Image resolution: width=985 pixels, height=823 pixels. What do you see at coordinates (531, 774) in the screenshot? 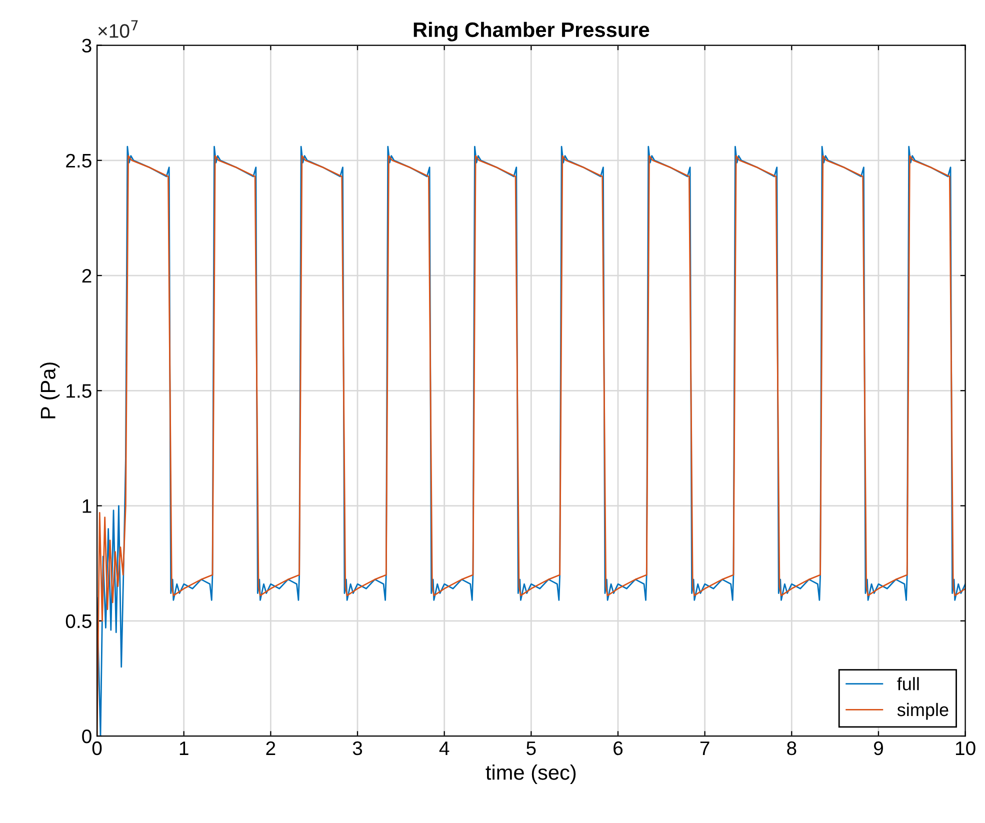
I see `x-axis-title: time (sec)` at bounding box center [531, 774].